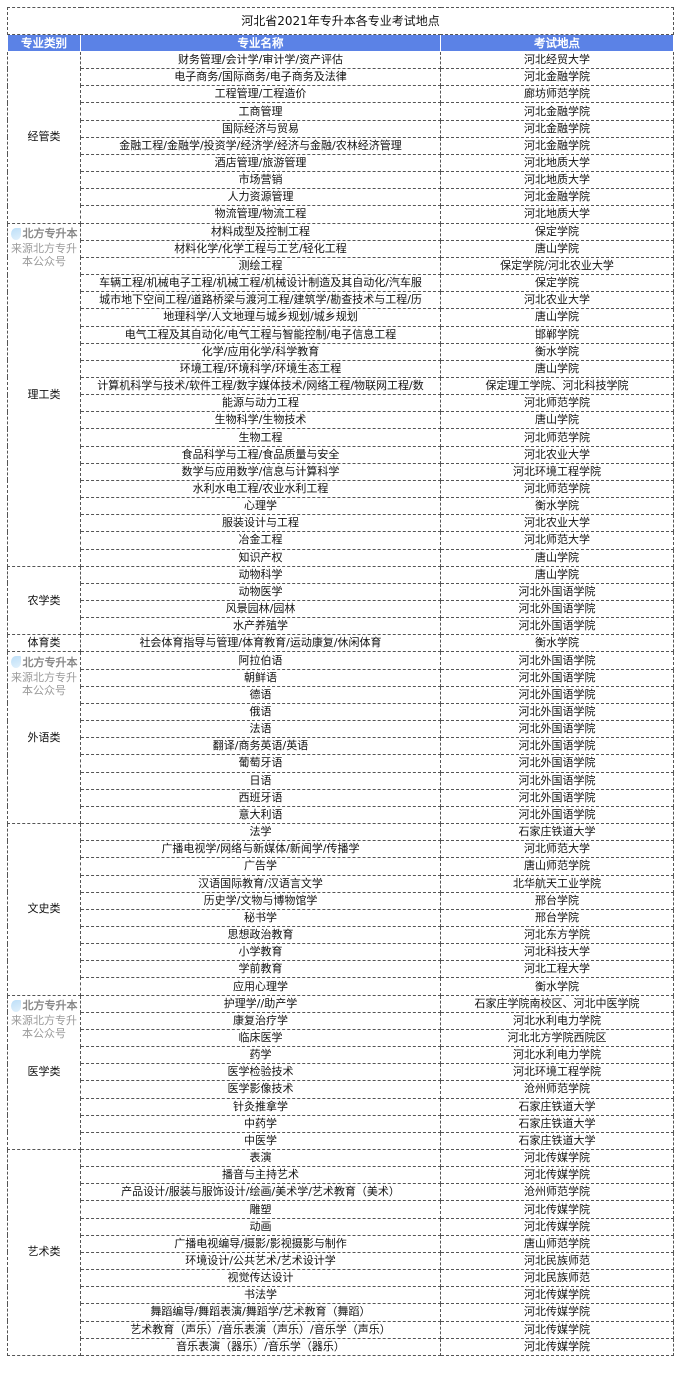 This screenshot has width=679, height=1379. Describe the element at coordinates (44, 643) in the screenshot. I see `category-cell: 体育类` at that location.